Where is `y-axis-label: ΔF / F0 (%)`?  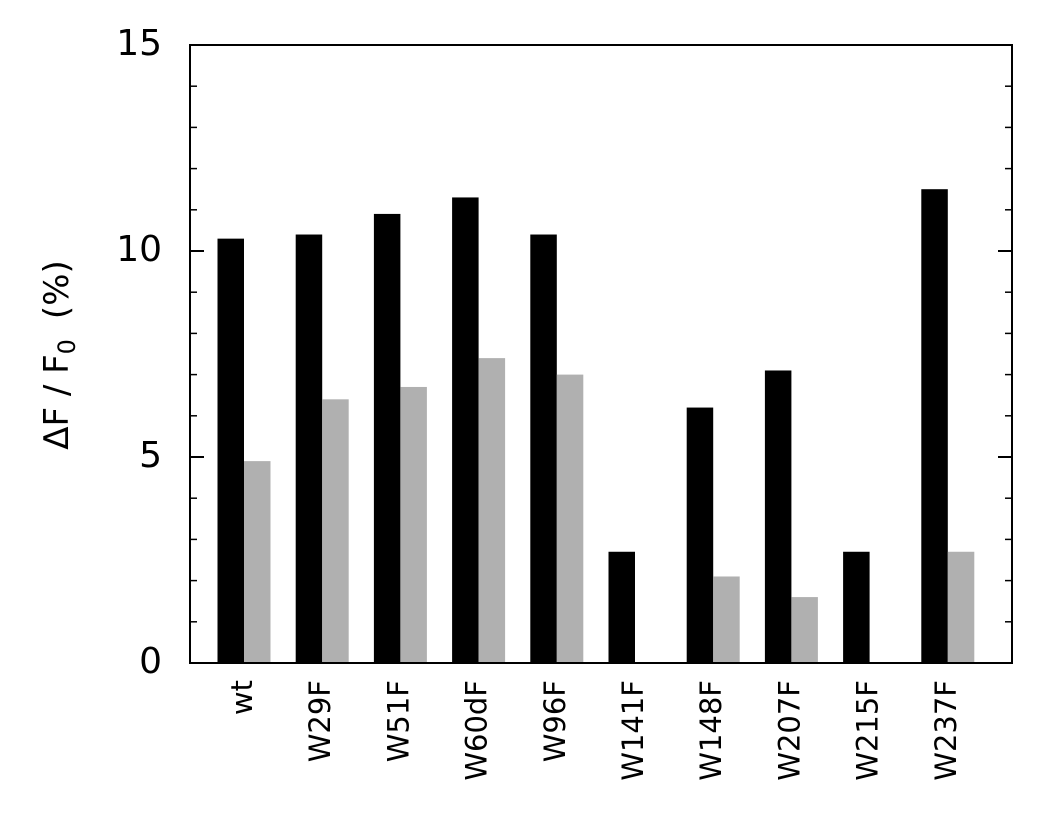 y-axis-label: ΔF / F0 (%) is located at coordinates (59, 355).